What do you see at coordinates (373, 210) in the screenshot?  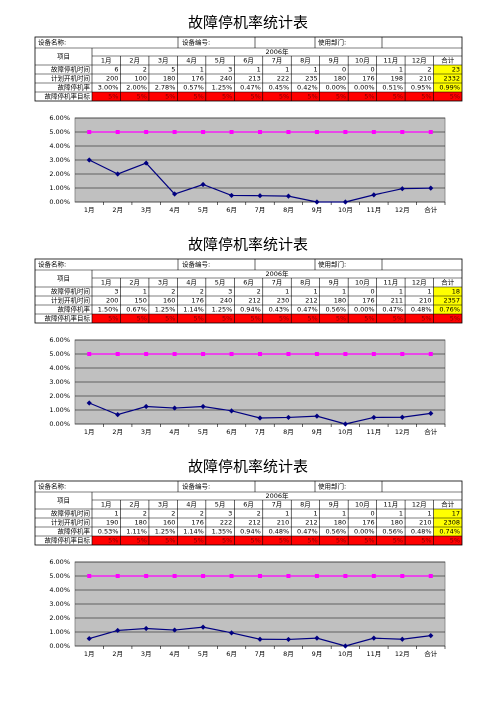 I see `x-tick-label: 11月` at bounding box center [373, 210].